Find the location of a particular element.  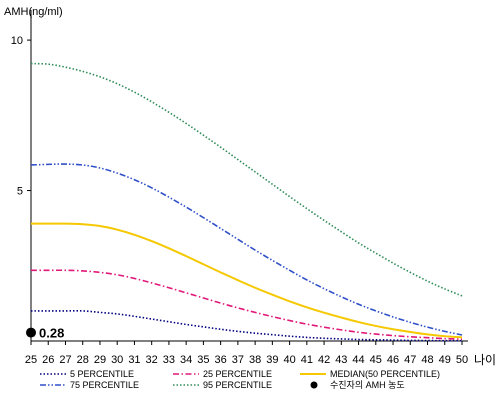

x-tick-label: 30 is located at coordinates (117, 360).